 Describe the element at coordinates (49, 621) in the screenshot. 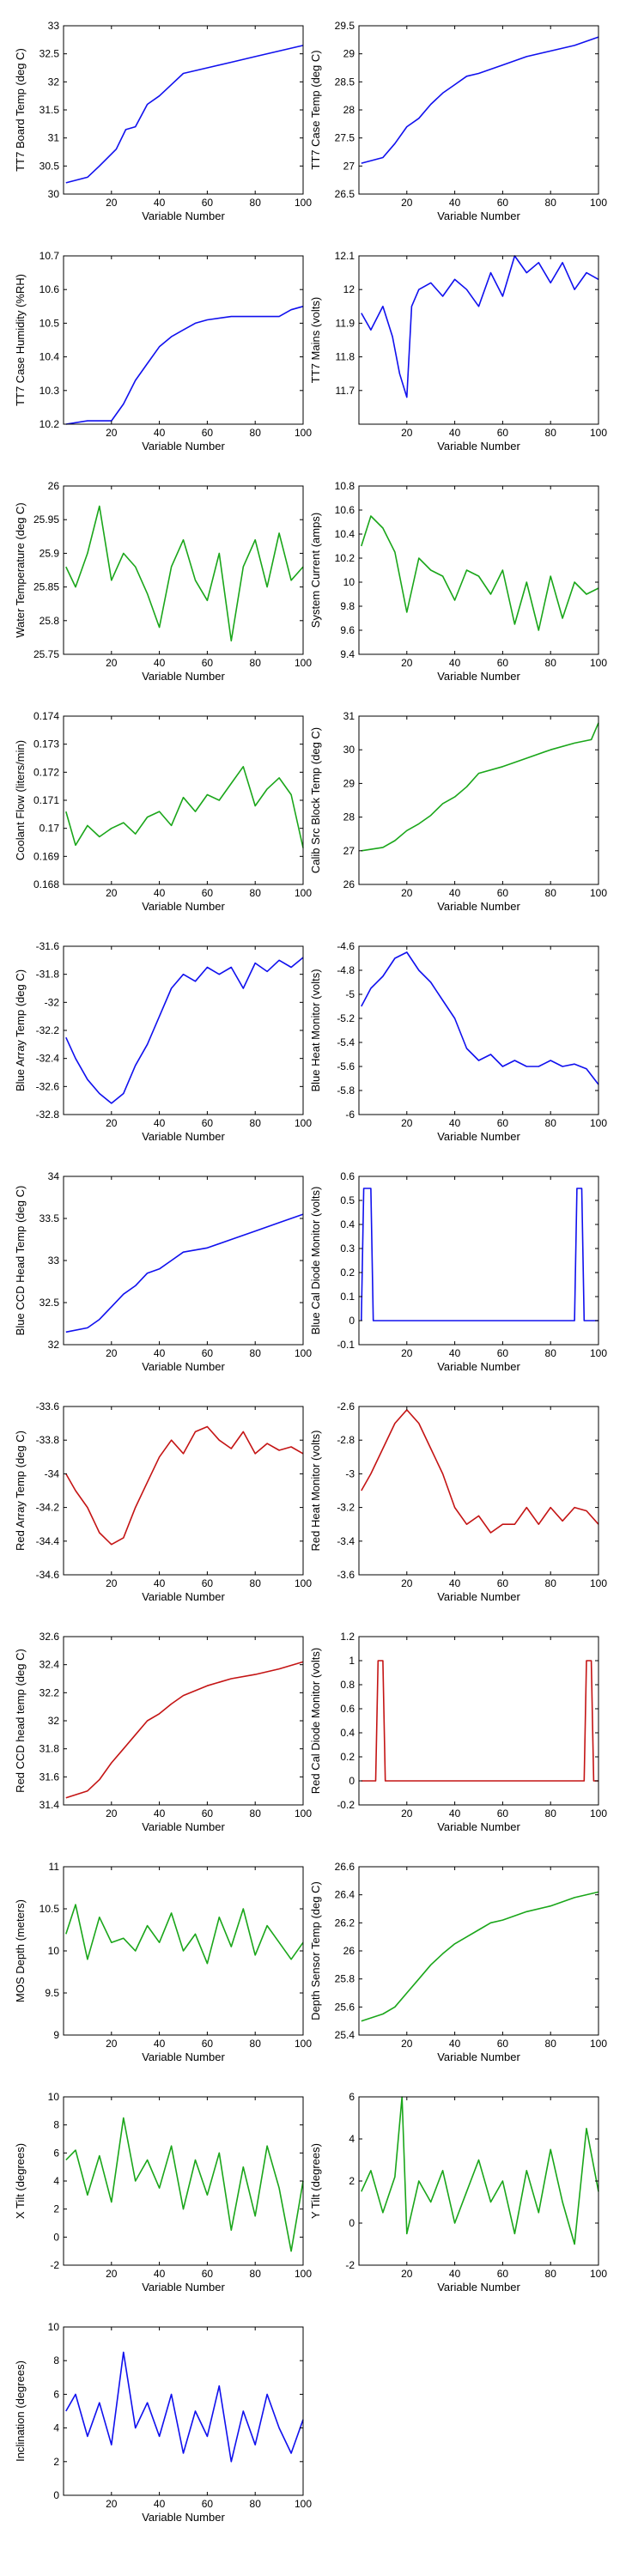

I see `y-tick-label: 25.8` at that location.